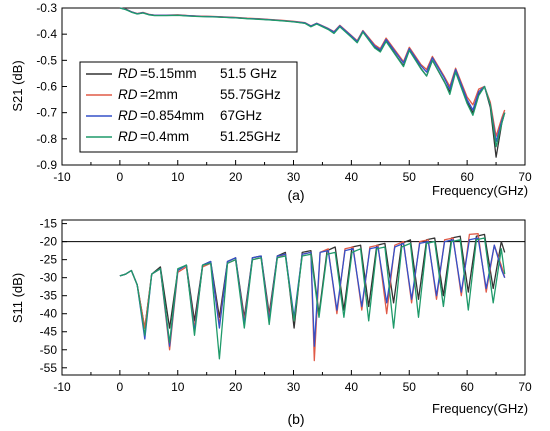 The image size is (550, 431). Describe the element at coordinates (46, 34) in the screenshot. I see `y-tick-label: -0.4` at that location.